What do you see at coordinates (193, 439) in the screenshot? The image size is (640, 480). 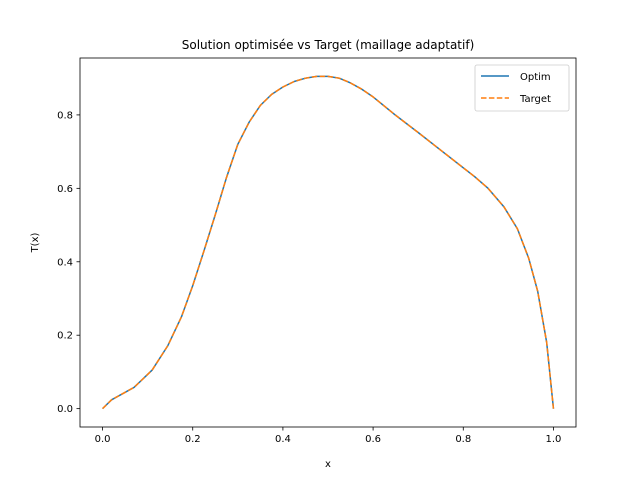 I see `x-tick-label: 0.2` at bounding box center [193, 439].